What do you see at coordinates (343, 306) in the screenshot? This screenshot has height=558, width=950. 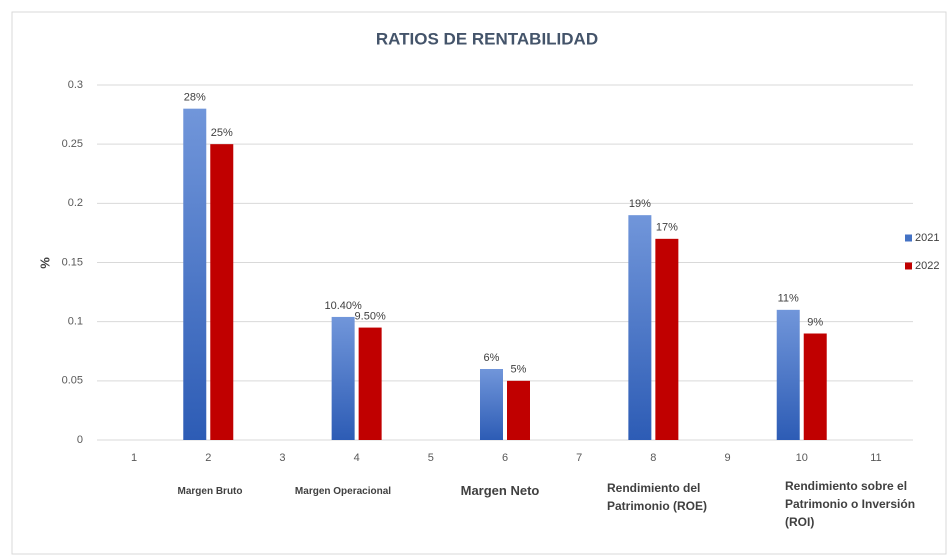 I see `data-label: 10.40%` at bounding box center [343, 306].